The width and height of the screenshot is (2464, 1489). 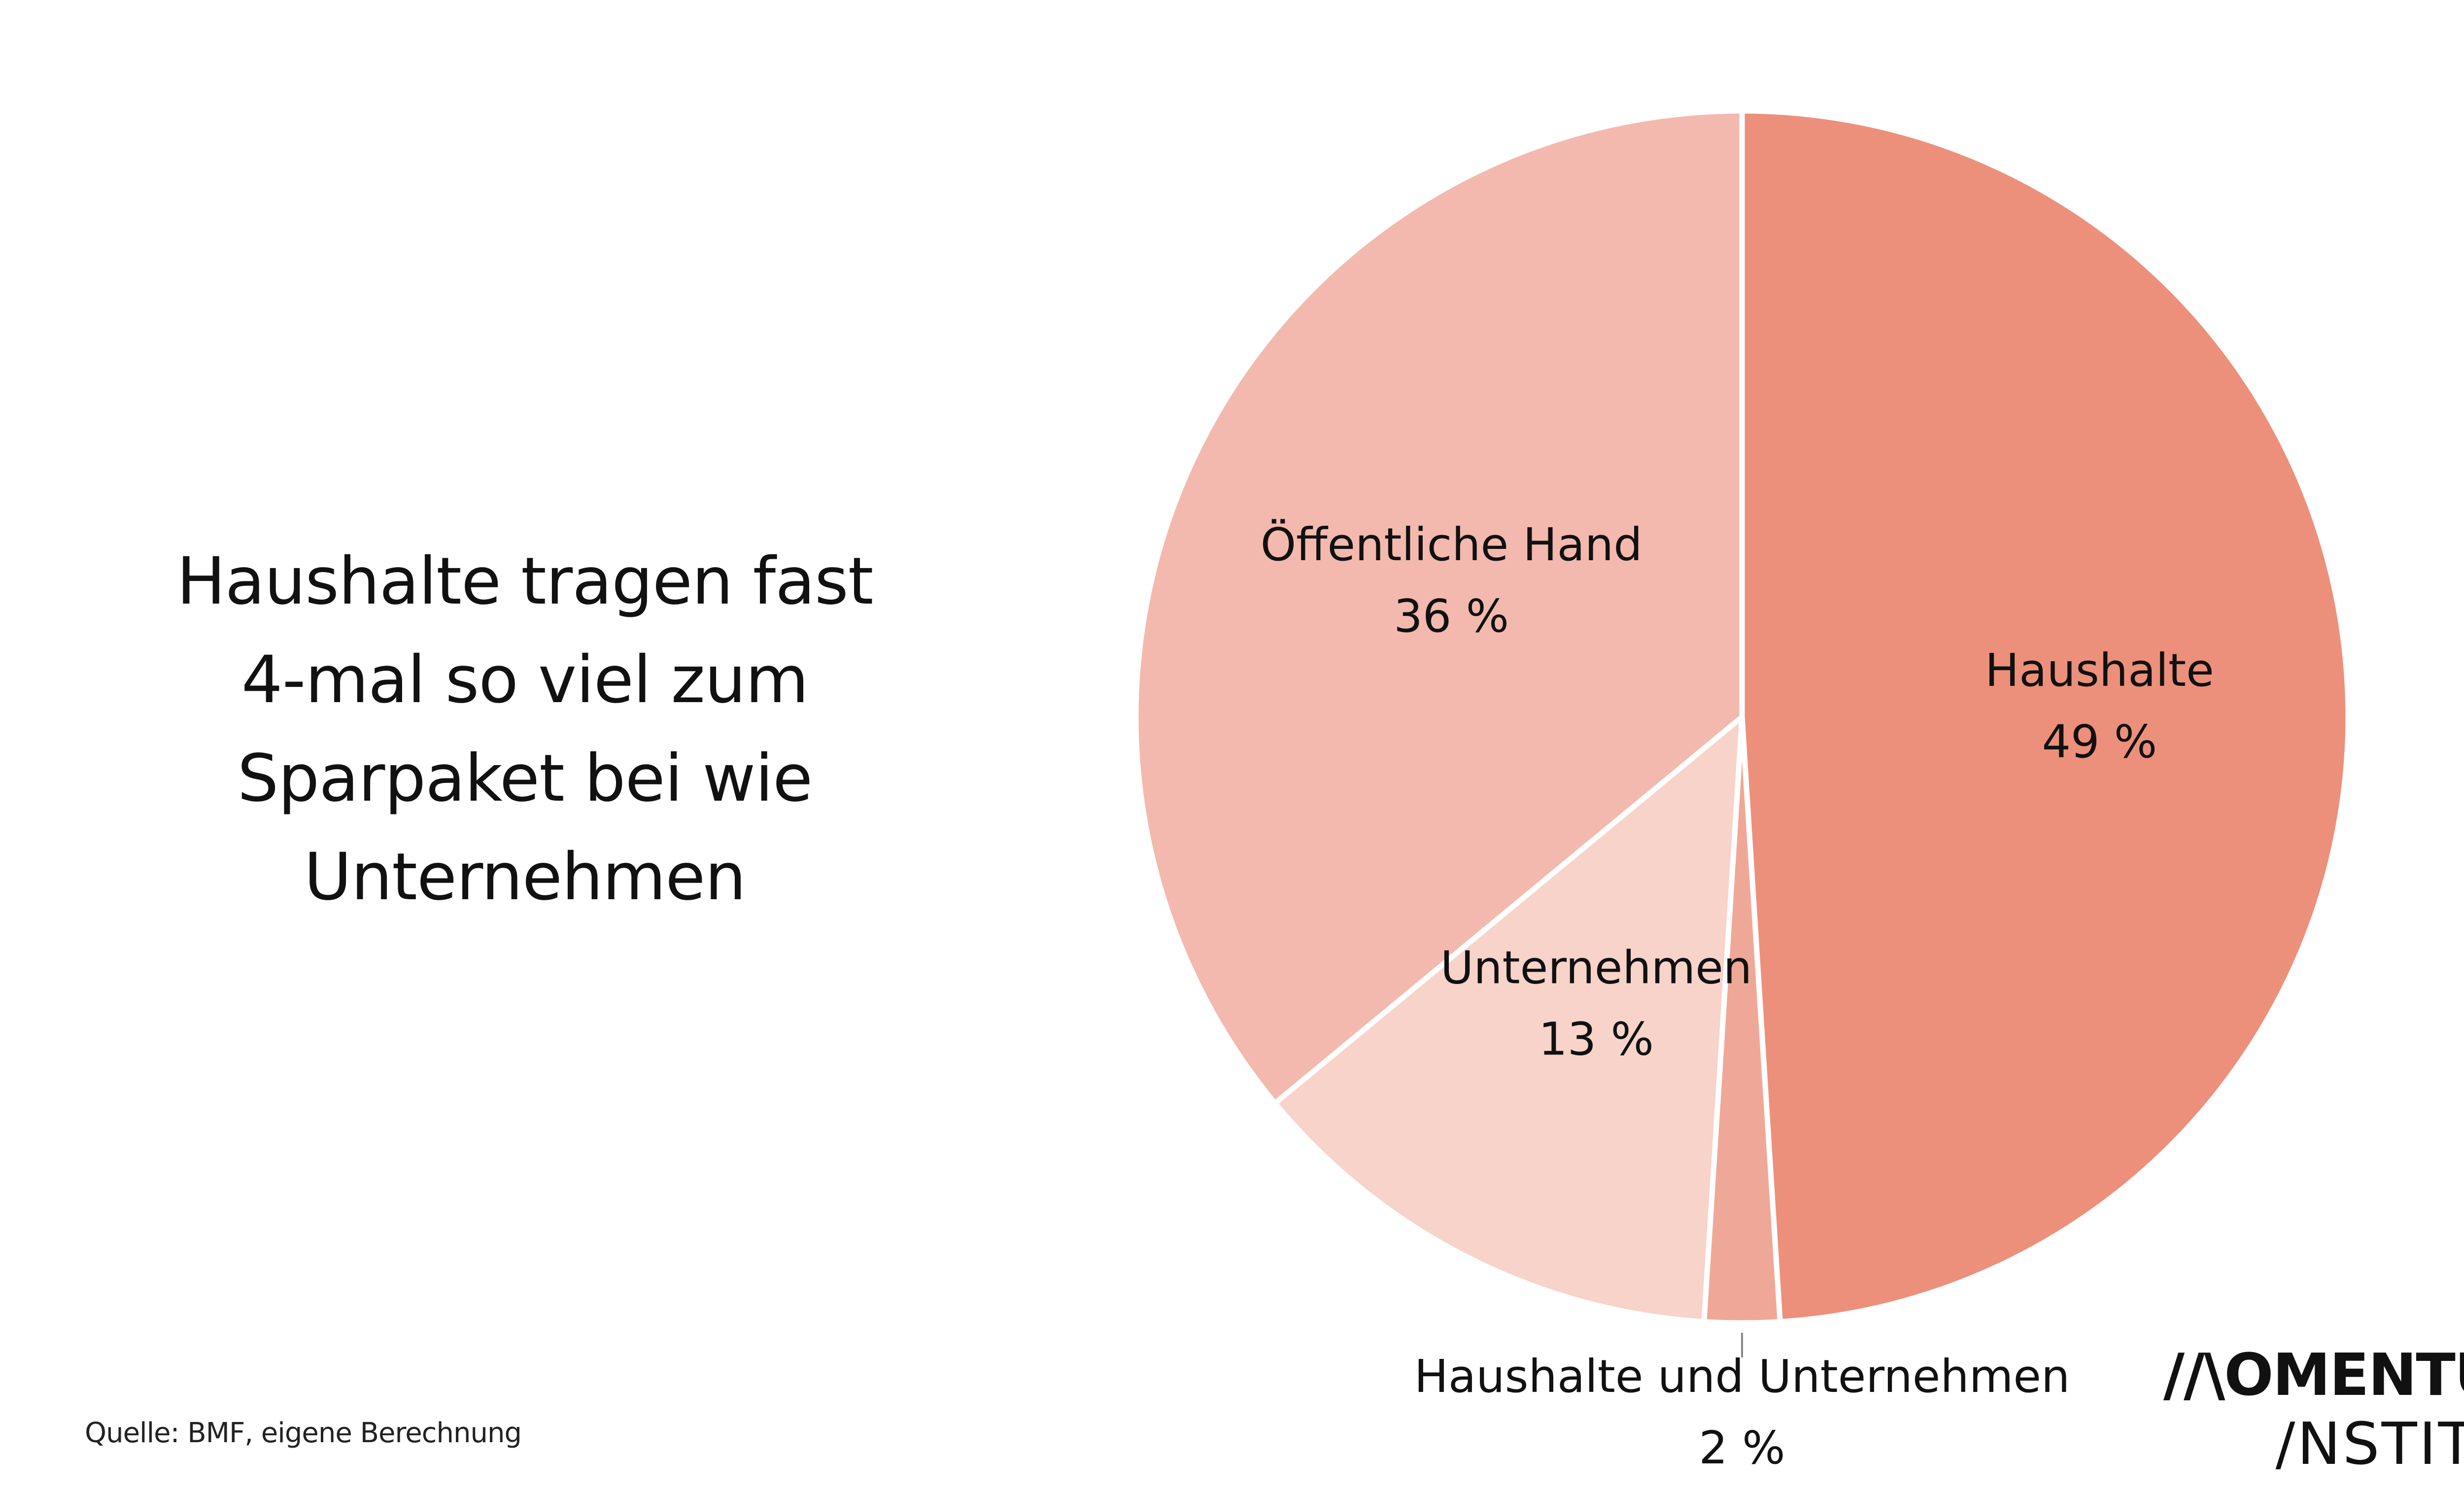 I want to click on headline-line-2: 4-mal so viel zum, so click(x=525, y=680).